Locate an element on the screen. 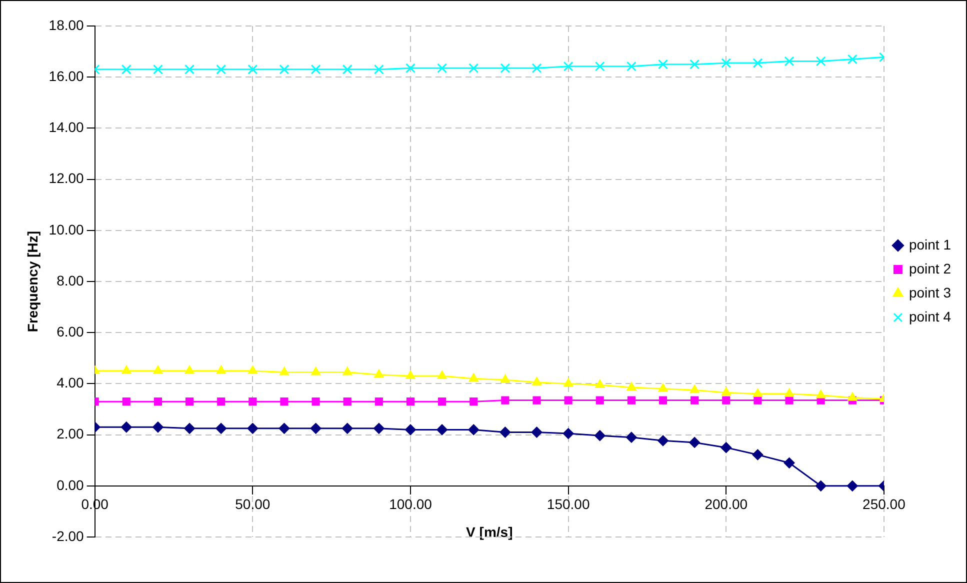  y-tick-label: 2.00 is located at coordinates (70, 434).